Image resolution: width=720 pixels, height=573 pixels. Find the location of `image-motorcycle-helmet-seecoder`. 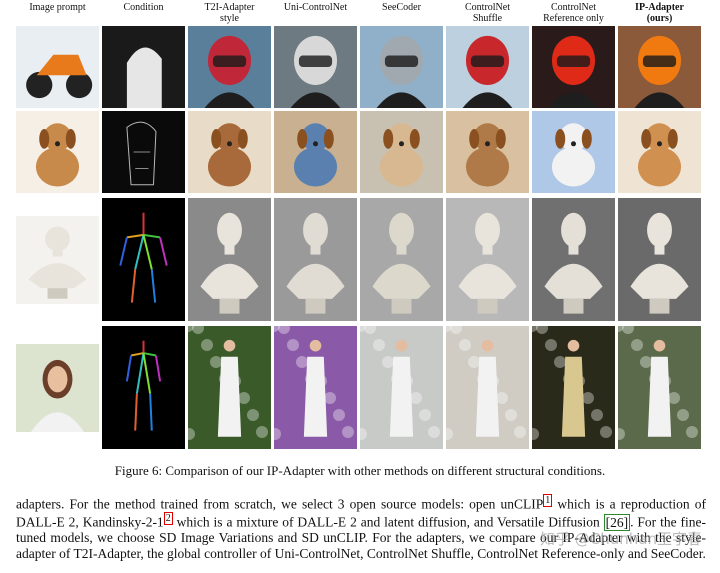

image-motorcycle-helmet-seecoder is located at coordinates (401, 67).